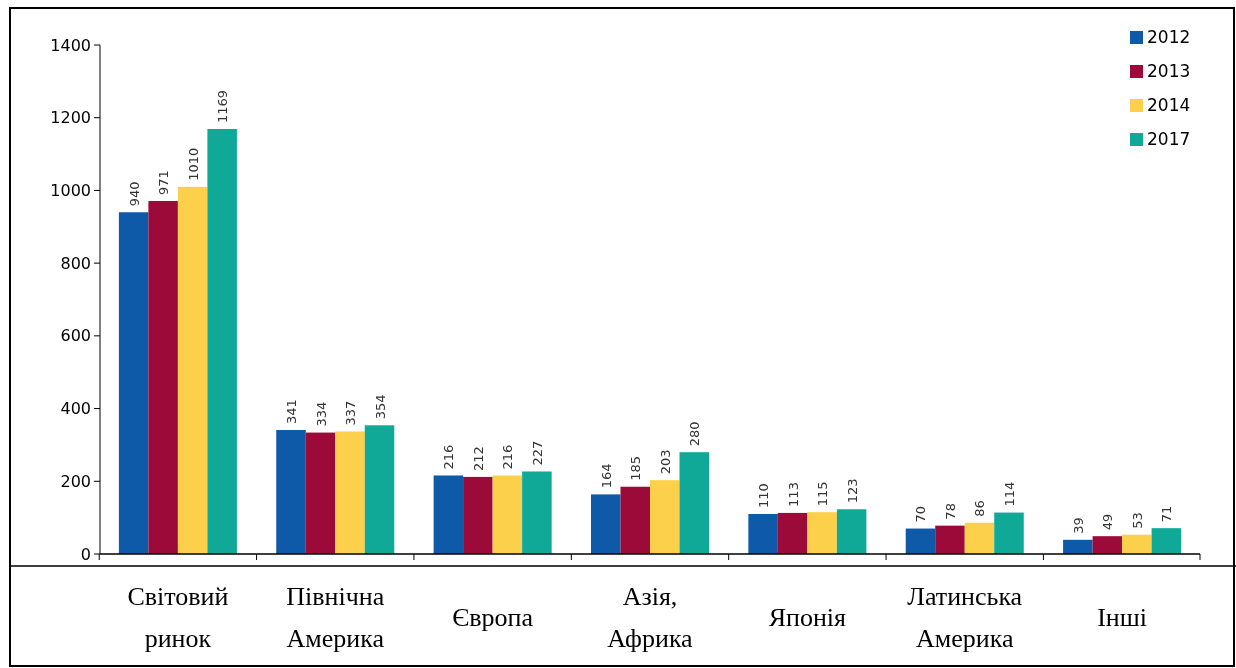  What do you see at coordinates (965, 617) in the screenshot?
I see `x-tick-label: Латинська Америка` at bounding box center [965, 617].